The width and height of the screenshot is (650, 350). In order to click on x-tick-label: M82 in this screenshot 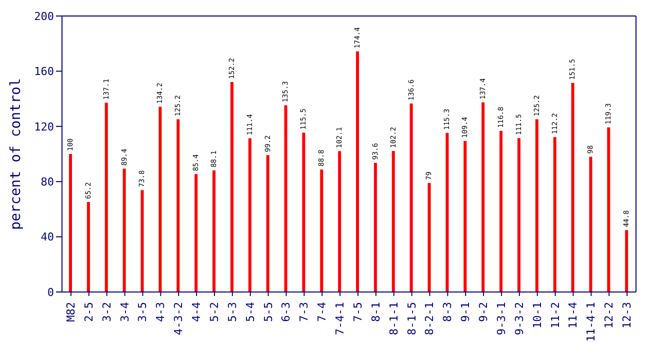, I will do `click(71, 312)`.